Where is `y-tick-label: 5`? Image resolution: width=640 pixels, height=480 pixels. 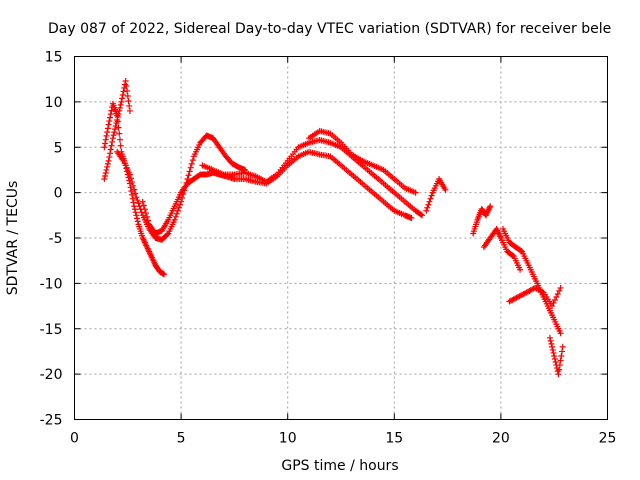
y-tick-label: 5 is located at coordinates (58, 148).